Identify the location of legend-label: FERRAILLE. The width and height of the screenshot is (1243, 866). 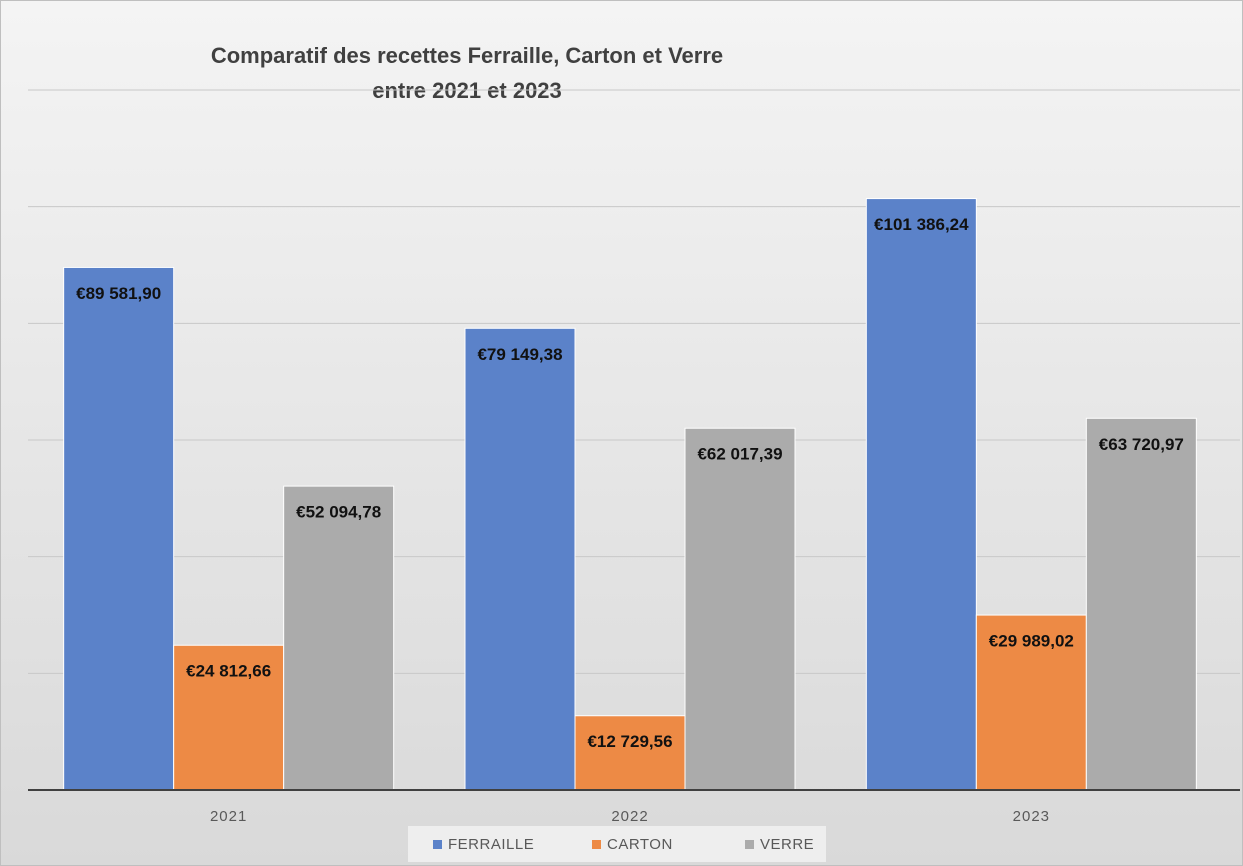
(491, 844).